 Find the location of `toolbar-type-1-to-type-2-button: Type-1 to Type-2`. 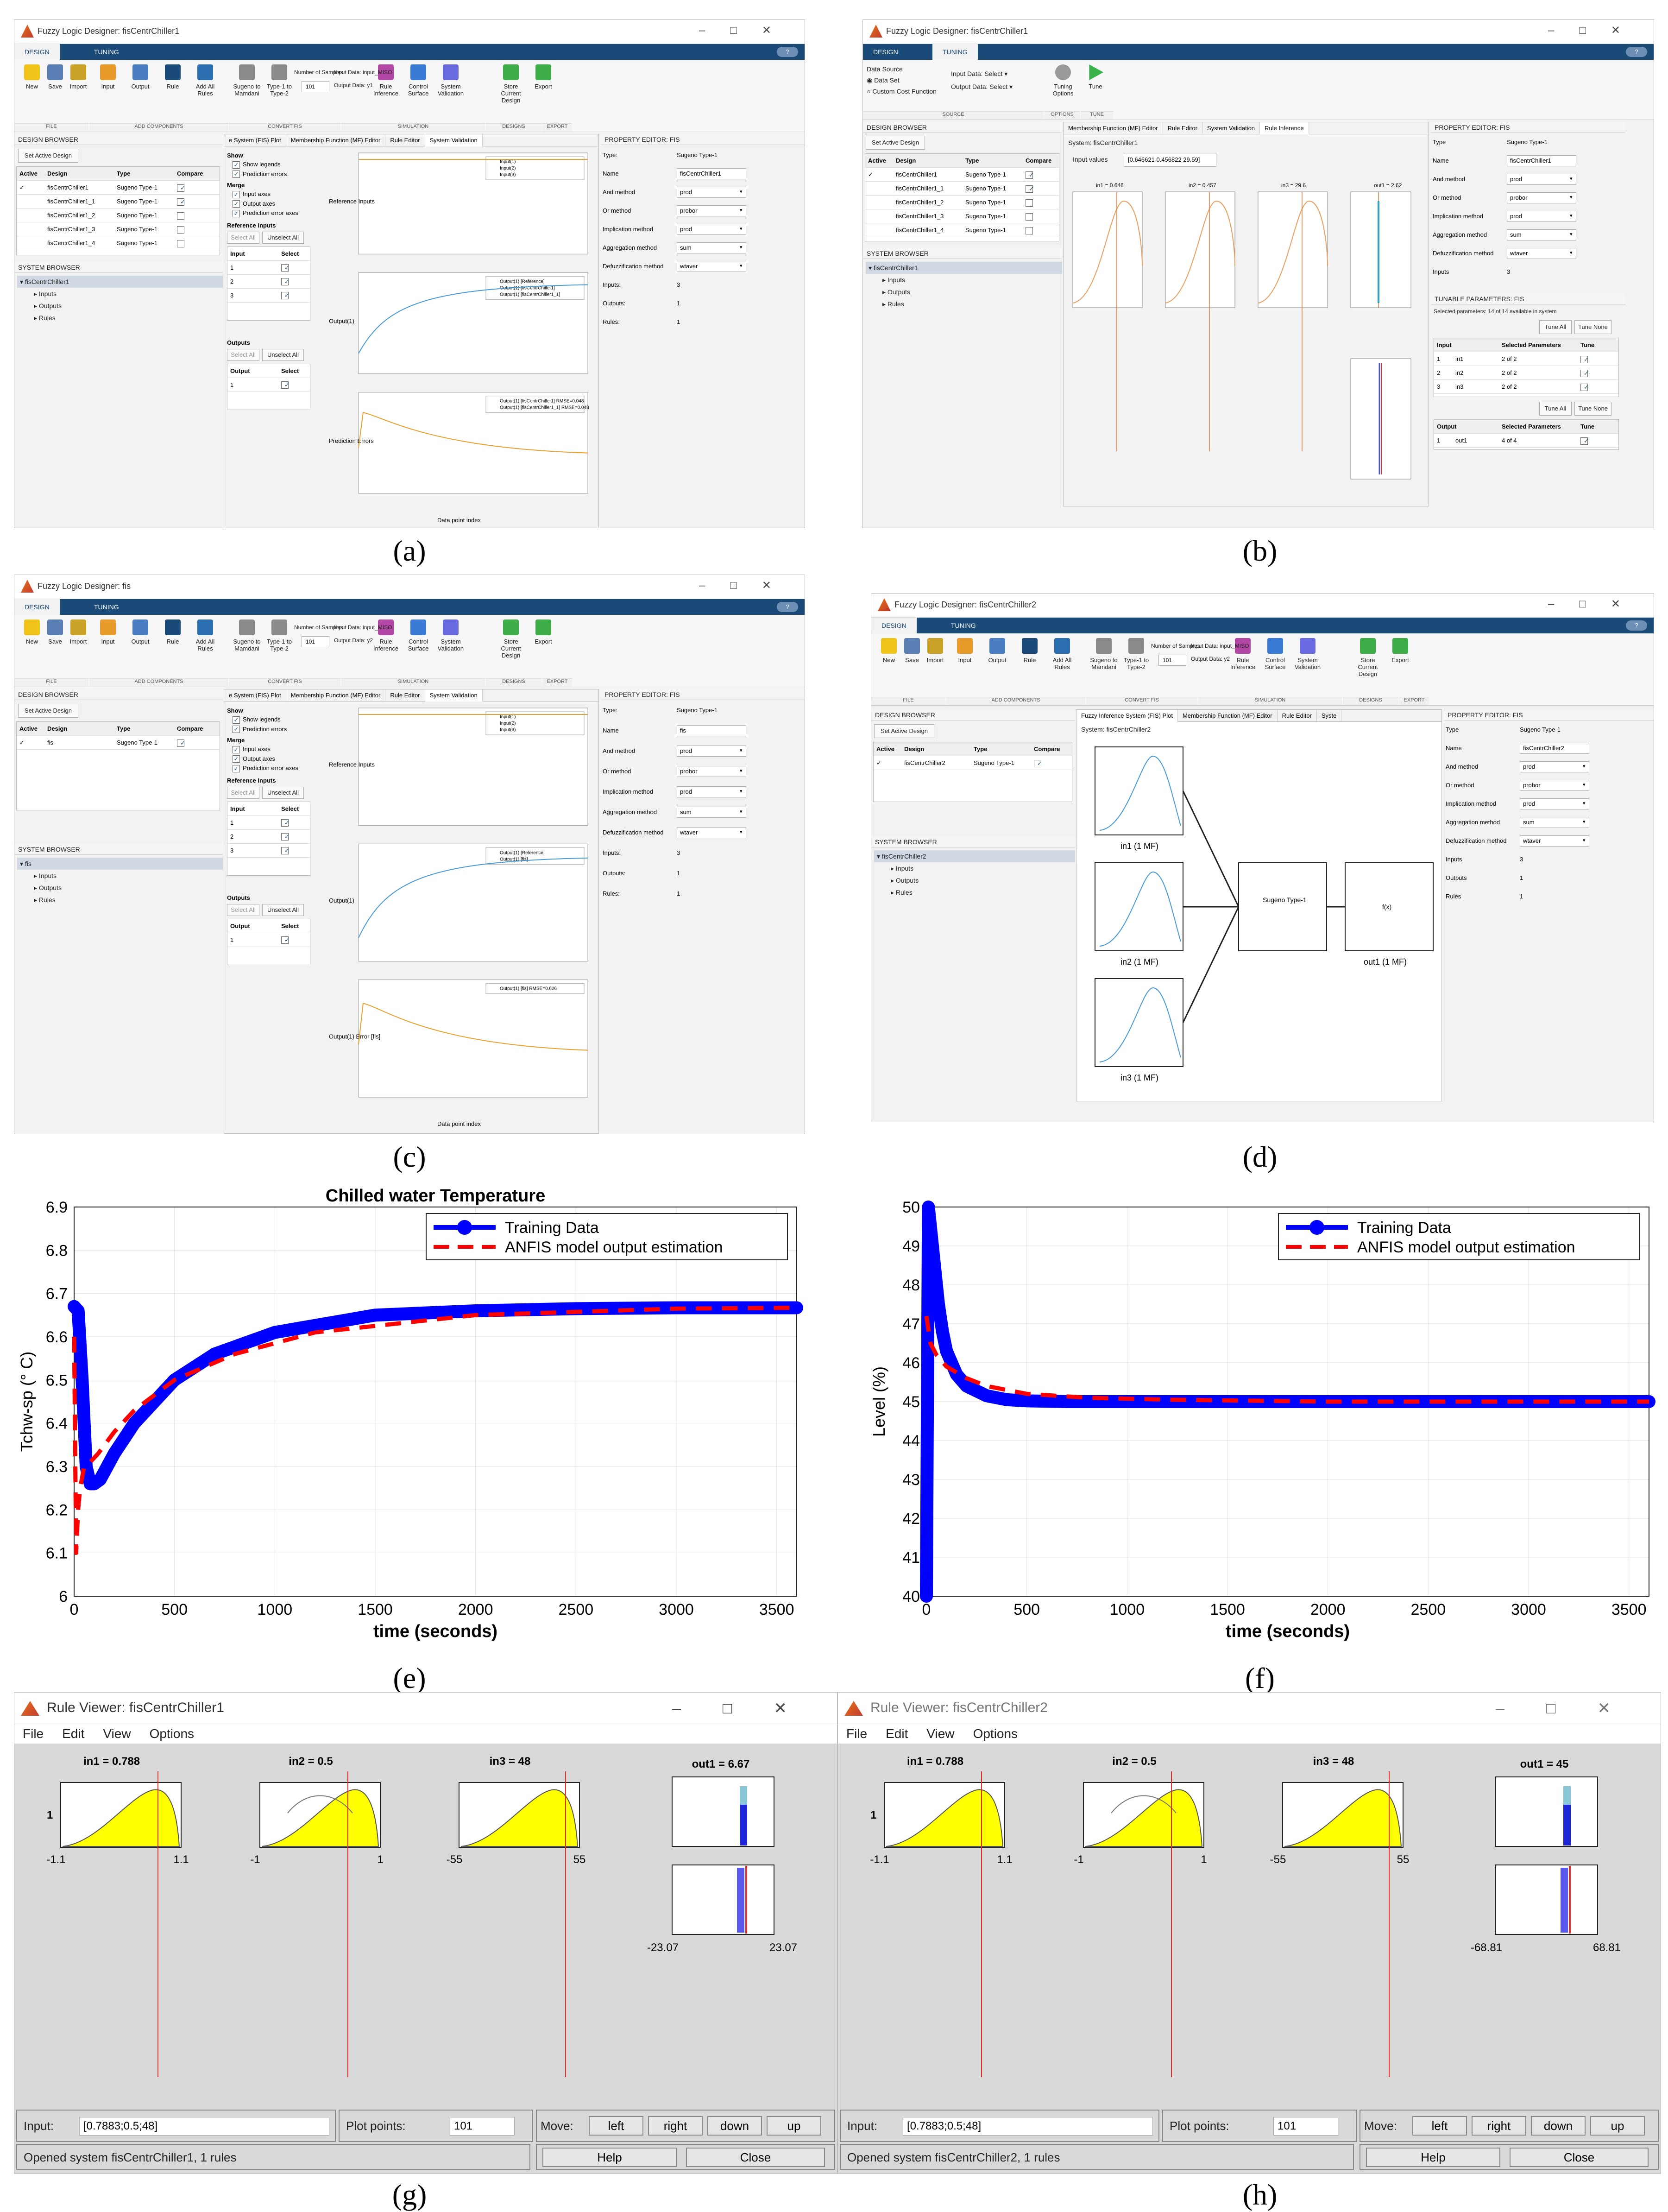

toolbar-type-1-to-type-2-button: Type-1 to Type-2 is located at coordinates (279, 80).